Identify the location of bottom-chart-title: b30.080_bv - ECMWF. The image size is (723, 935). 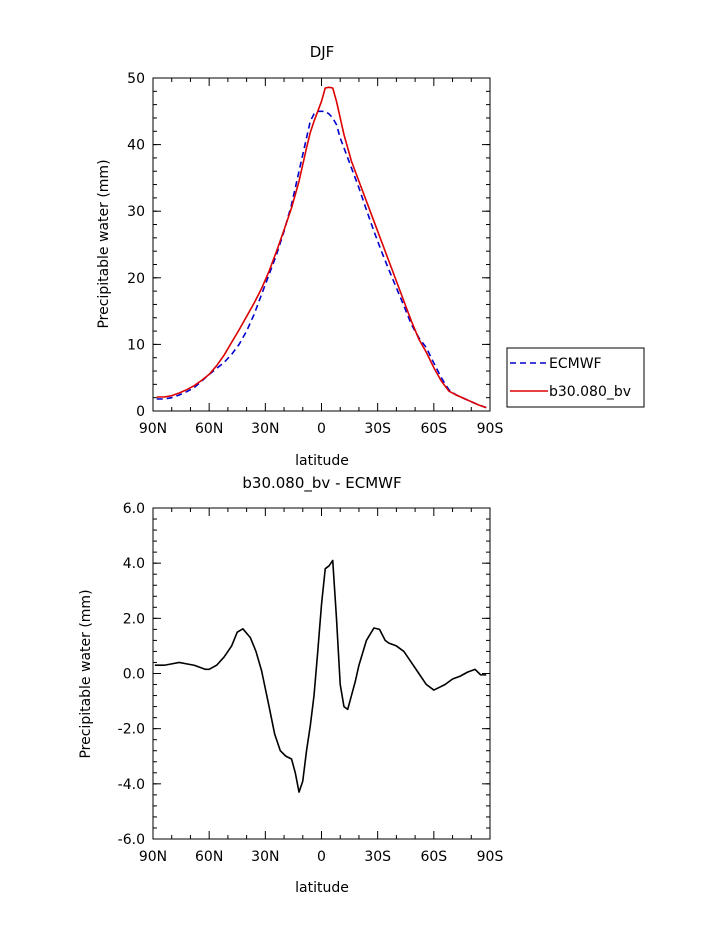
(321, 483).